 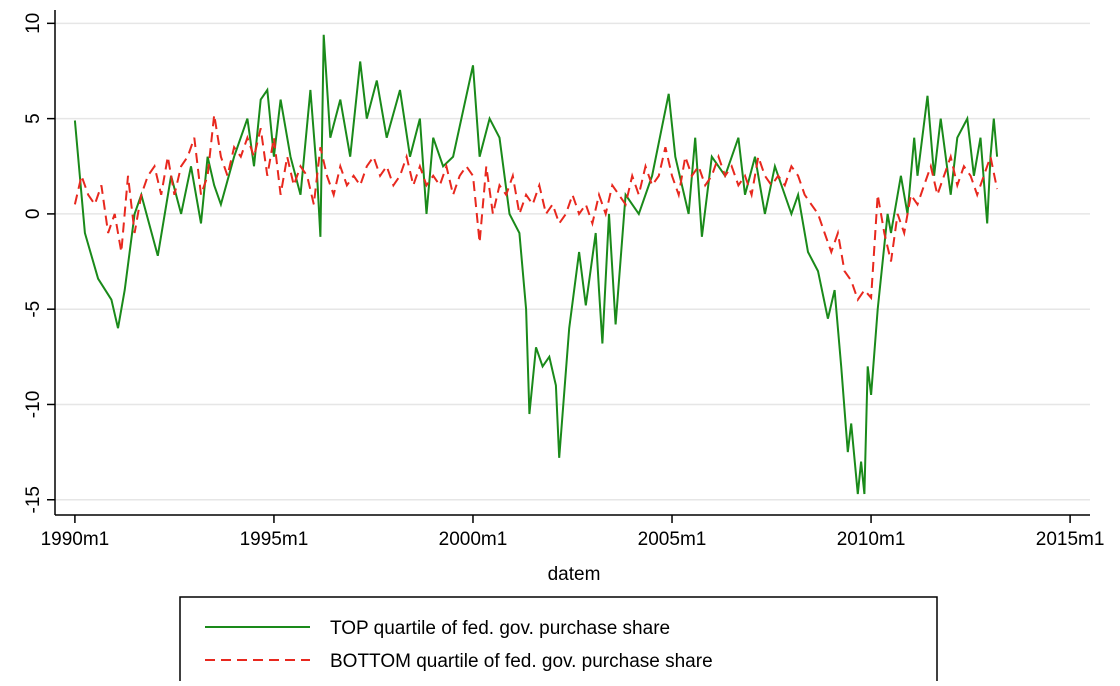 I want to click on x-tick-label: 1990m1, so click(x=75, y=539).